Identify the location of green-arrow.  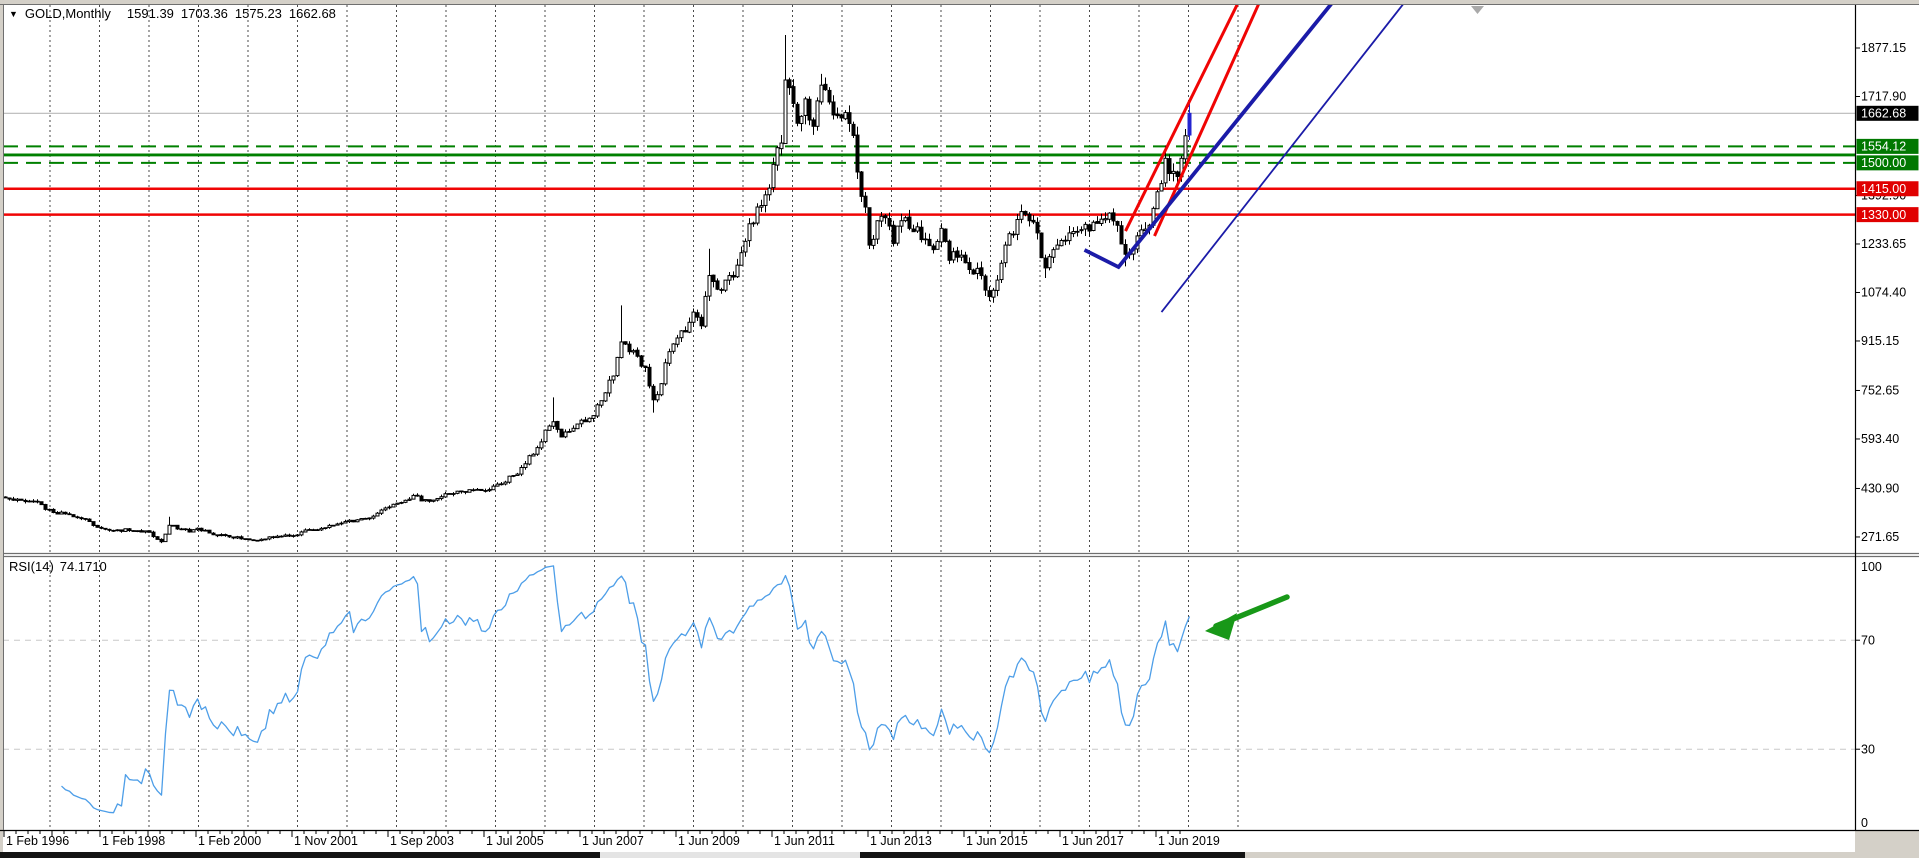
(1247, 617).